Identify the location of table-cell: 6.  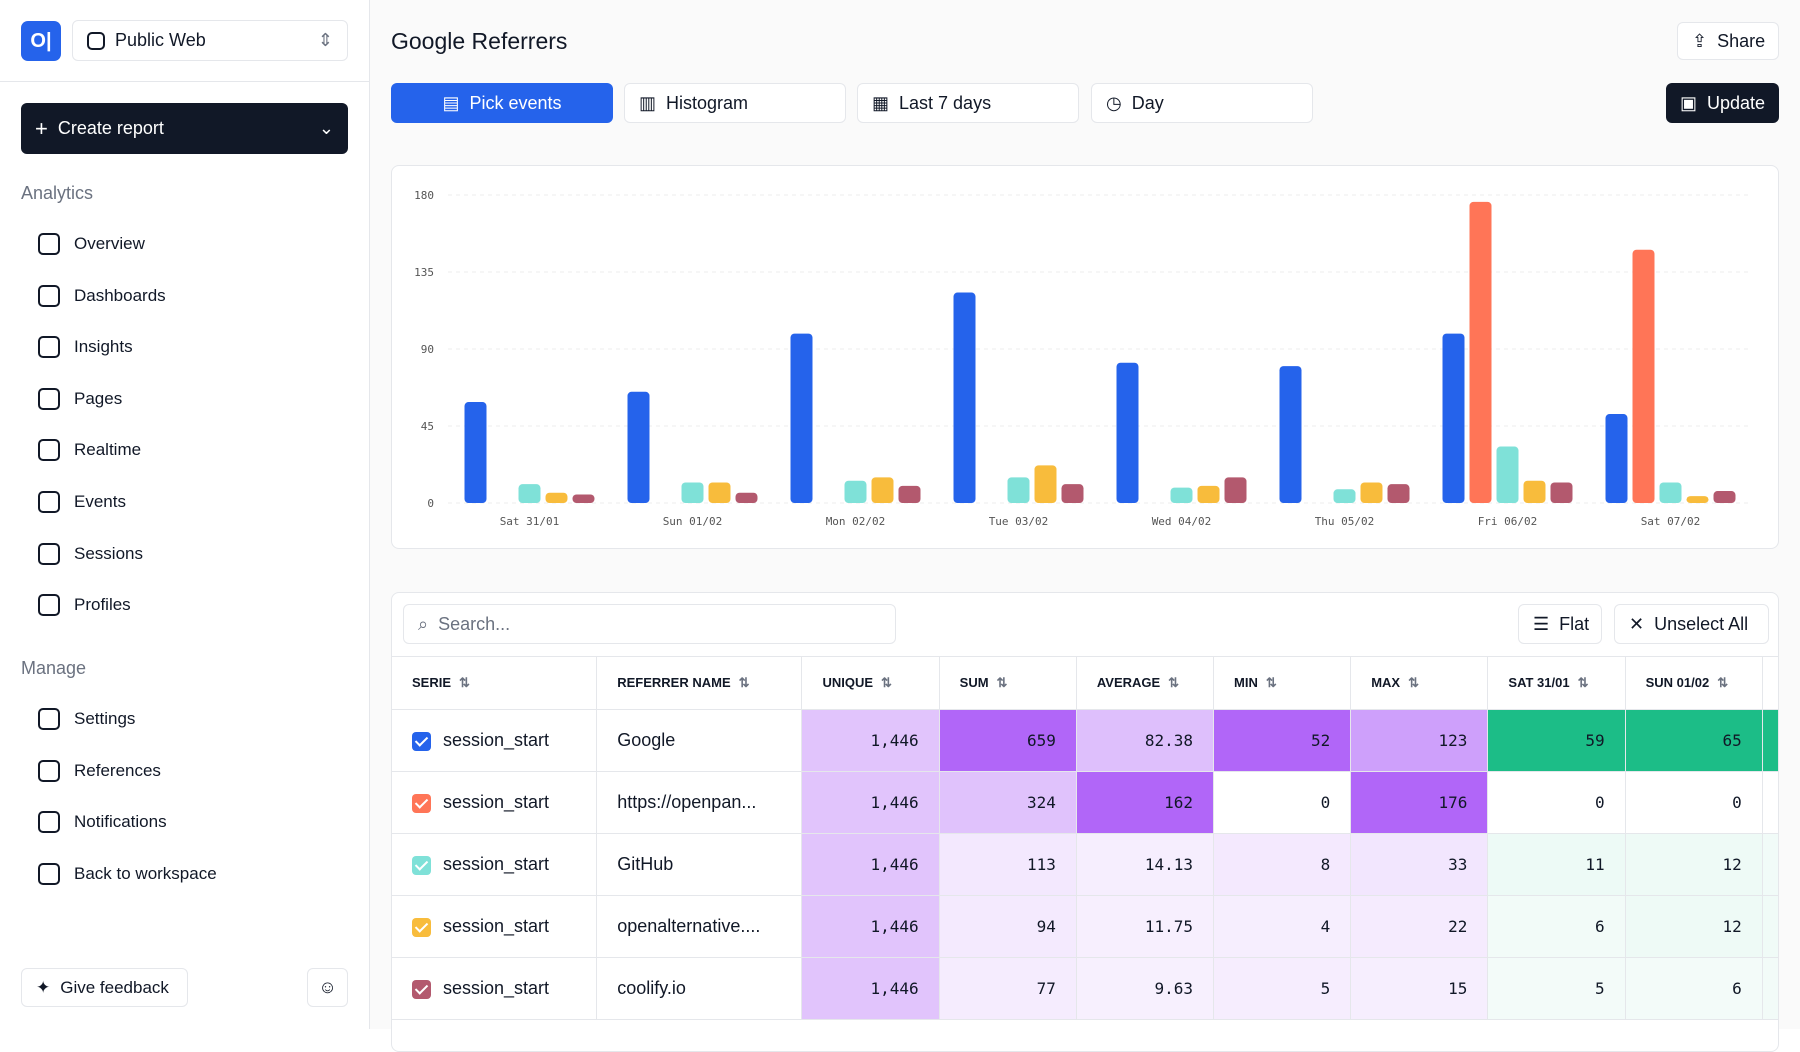
(1556, 926).